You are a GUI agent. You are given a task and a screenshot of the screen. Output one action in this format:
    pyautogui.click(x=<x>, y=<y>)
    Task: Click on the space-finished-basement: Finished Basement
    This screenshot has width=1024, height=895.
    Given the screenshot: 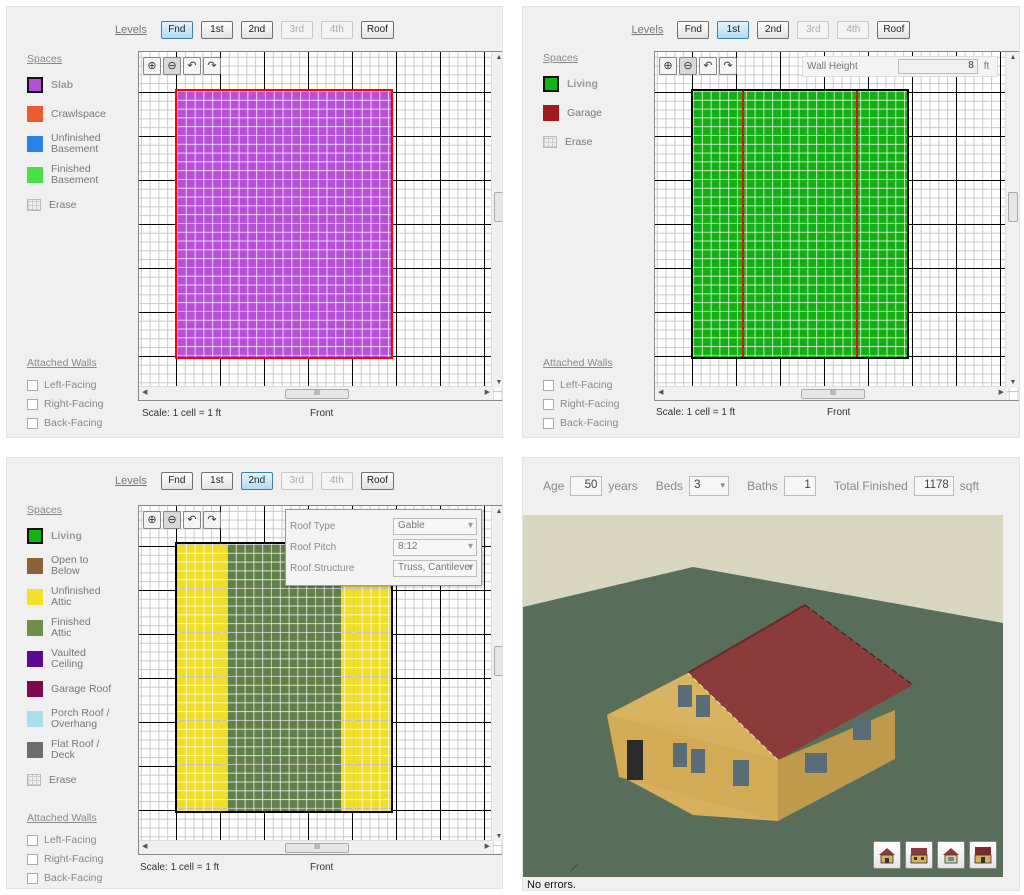 What is the action you would take?
    pyautogui.click(x=82, y=175)
    